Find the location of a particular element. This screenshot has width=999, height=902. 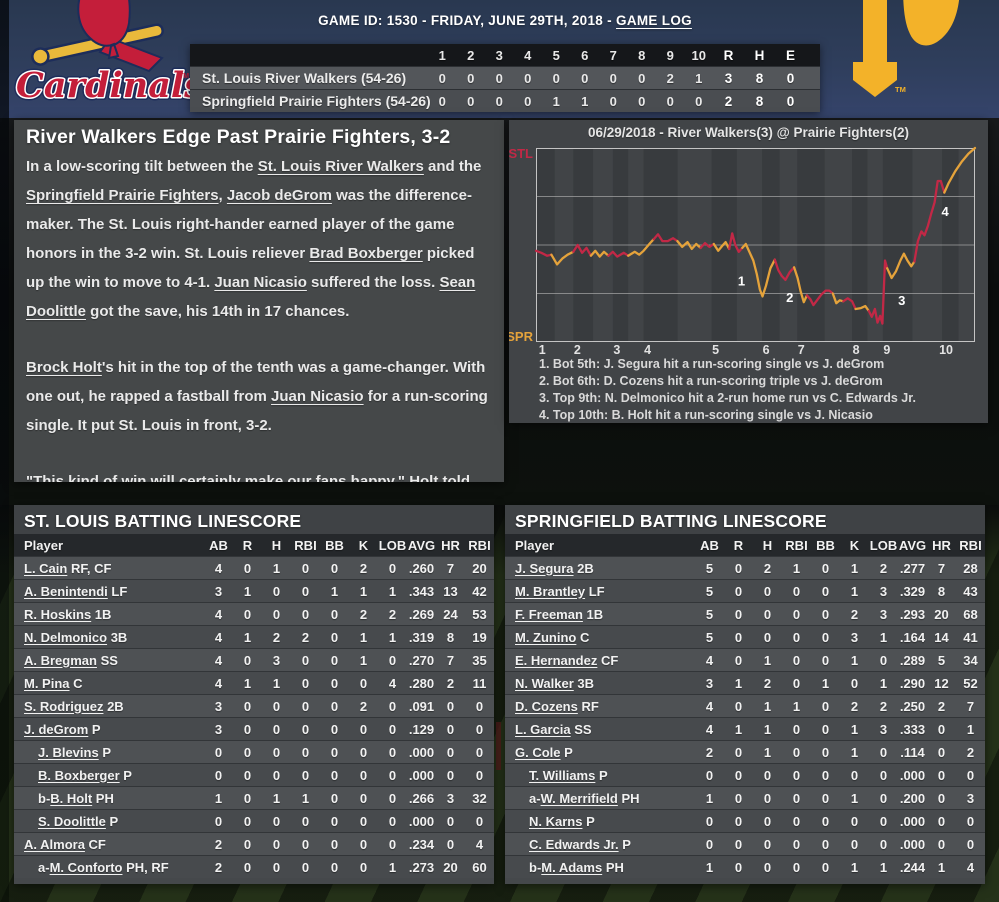

player-cell: R. Hoskins 1B is located at coordinates (109, 614).